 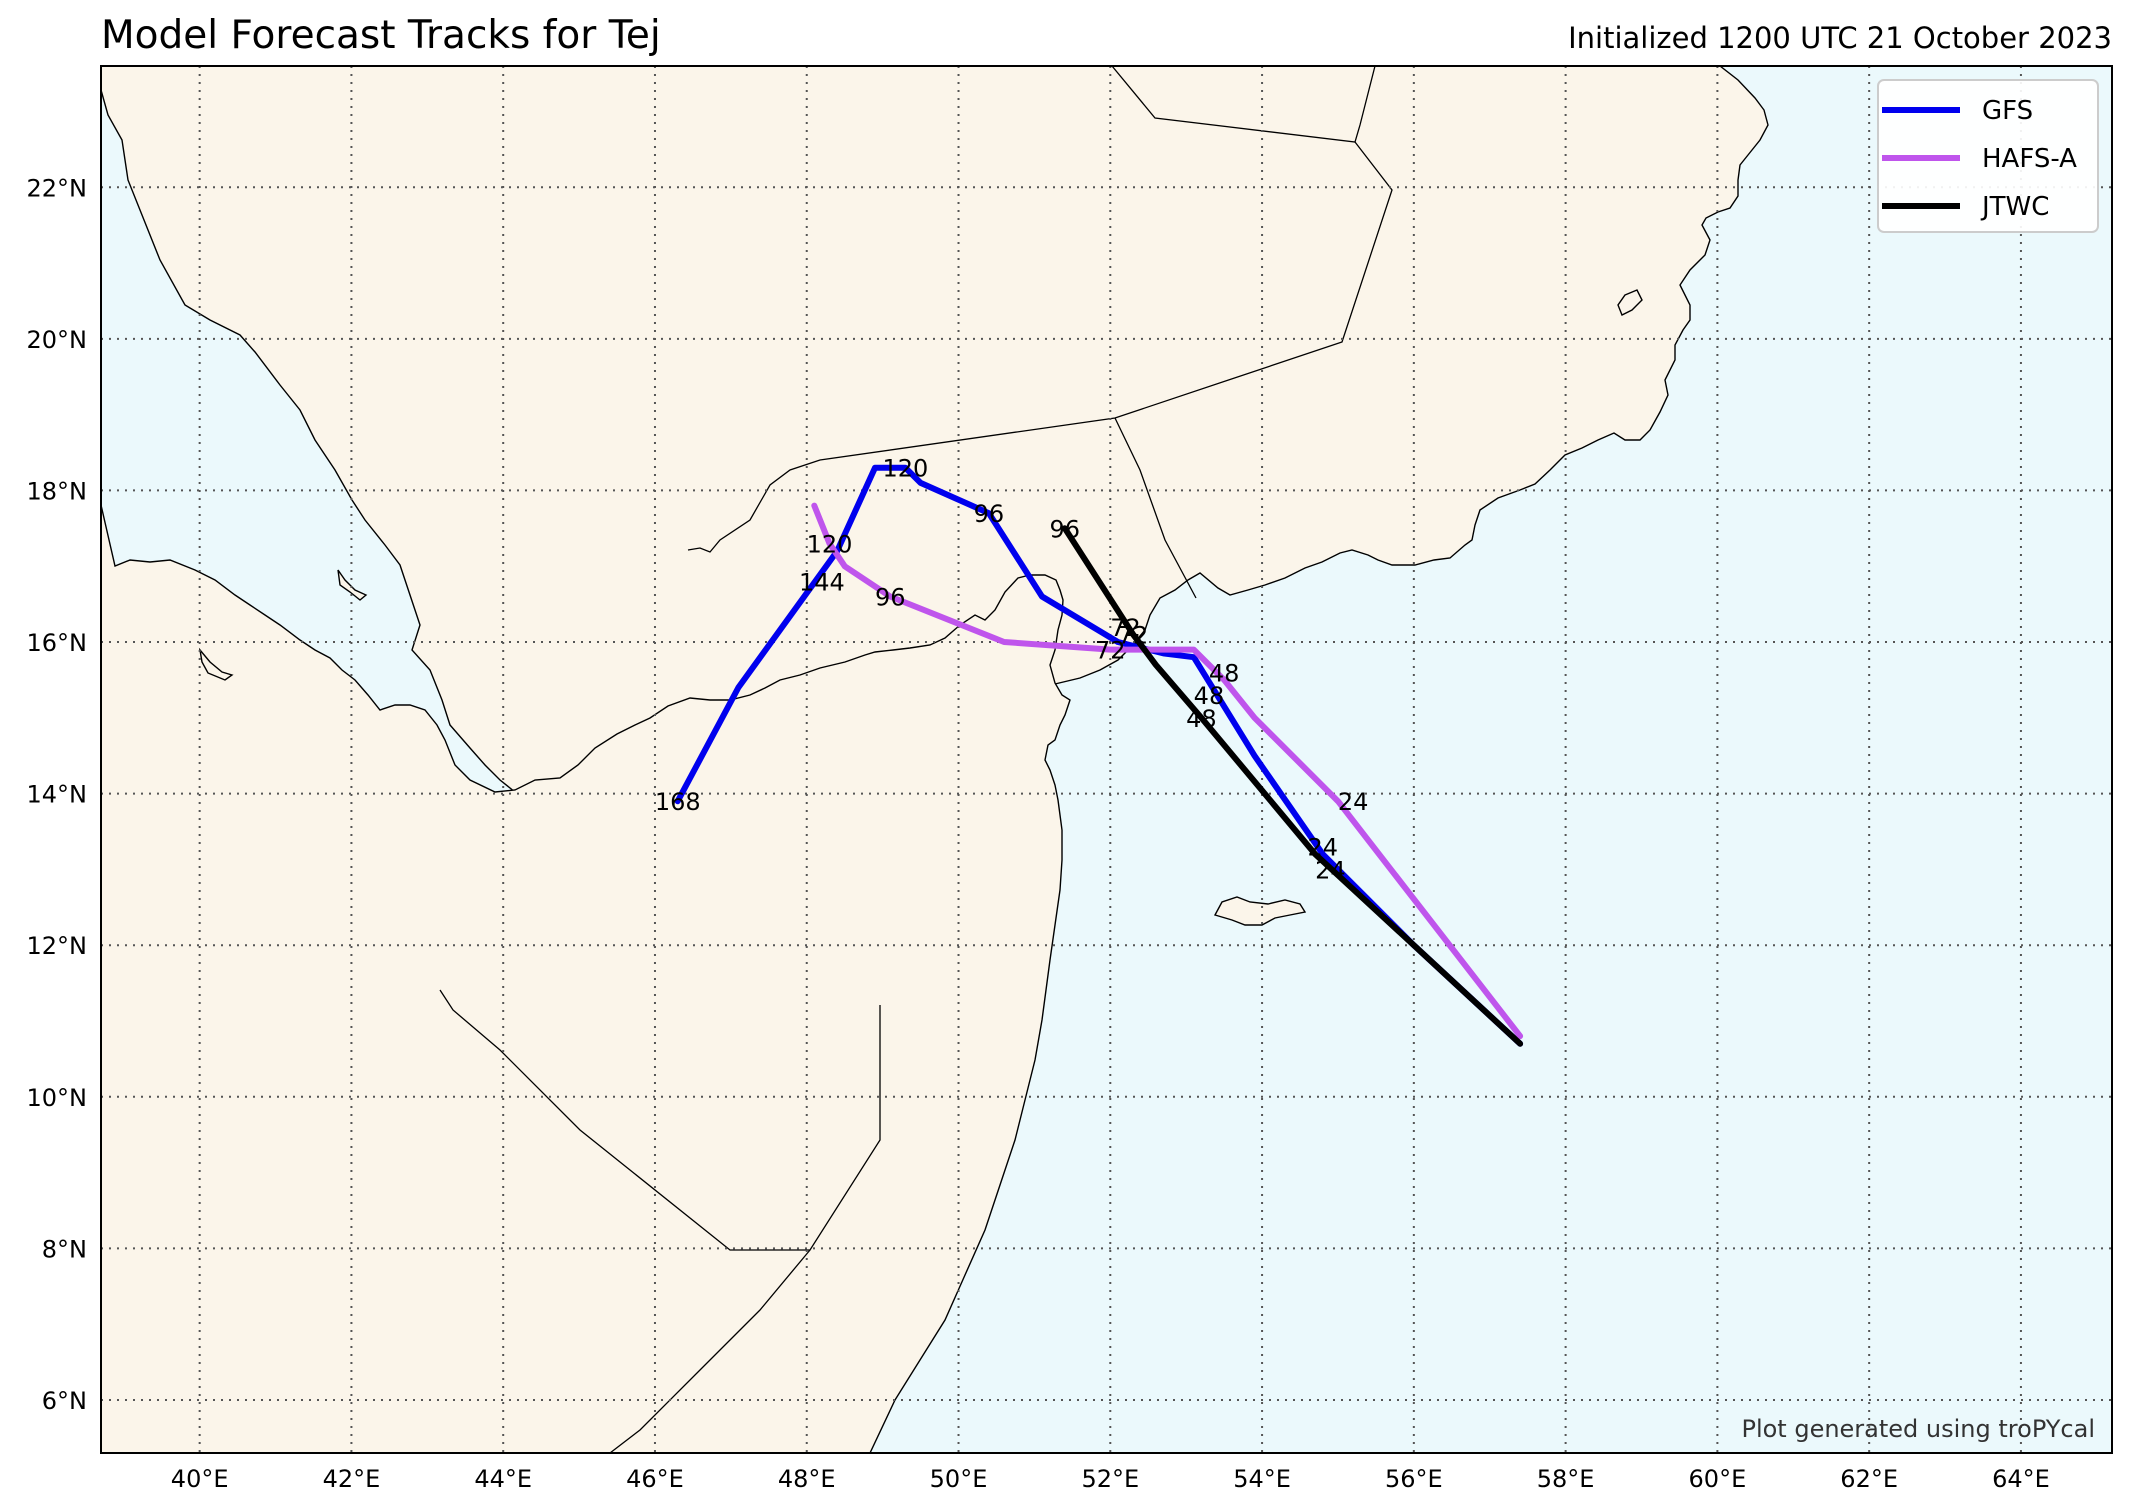 What do you see at coordinates (64, 1249) in the screenshot?
I see `lat-tick-label: 8°N` at bounding box center [64, 1249].